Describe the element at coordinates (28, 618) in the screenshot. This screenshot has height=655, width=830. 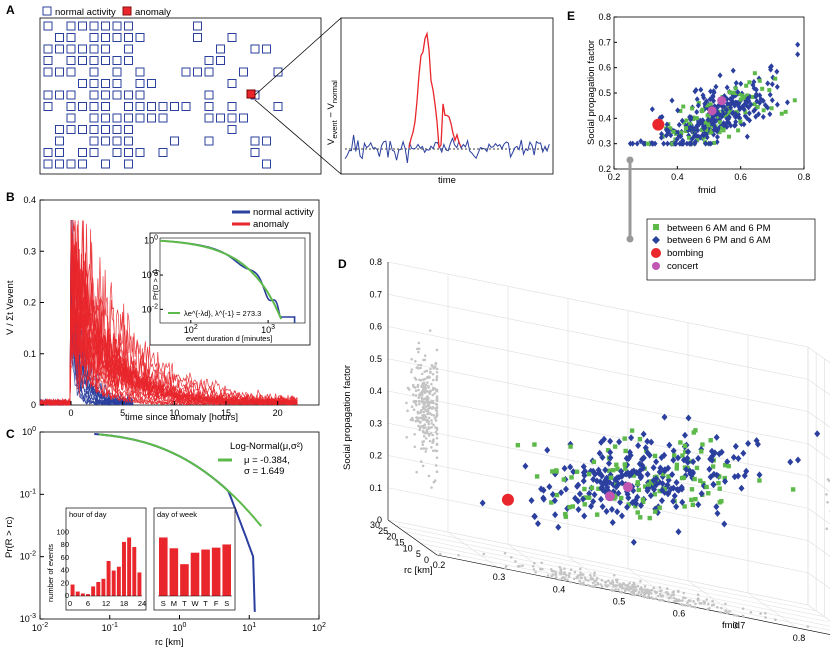
I see `y-tick-label: 10-3` at that location.